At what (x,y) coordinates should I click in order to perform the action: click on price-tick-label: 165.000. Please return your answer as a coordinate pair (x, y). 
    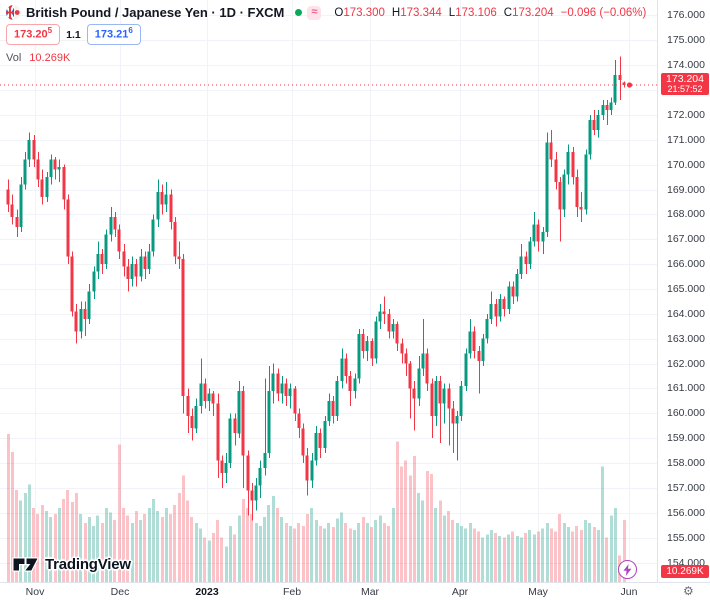
    Looking at the image, I should click on (686, 289).